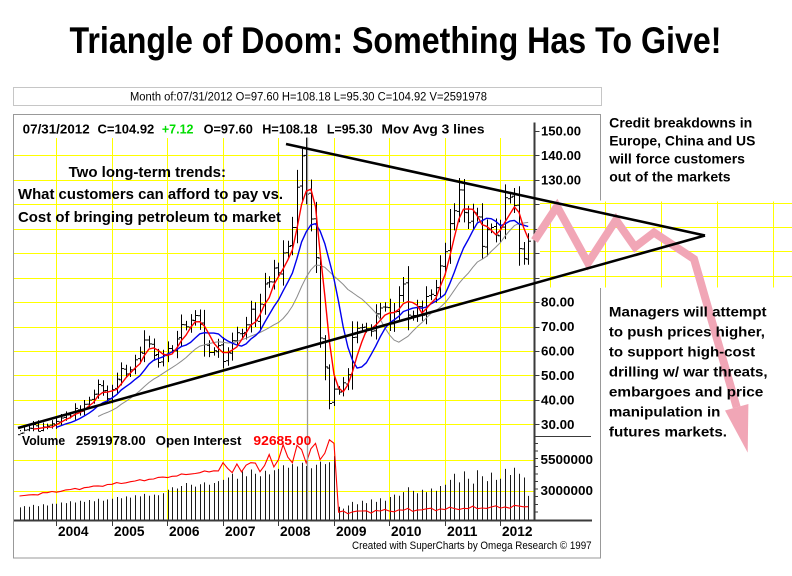  Describe the element at coordinates (517, 531) in the screenshot. I see `svg-text: 2012` at that location.